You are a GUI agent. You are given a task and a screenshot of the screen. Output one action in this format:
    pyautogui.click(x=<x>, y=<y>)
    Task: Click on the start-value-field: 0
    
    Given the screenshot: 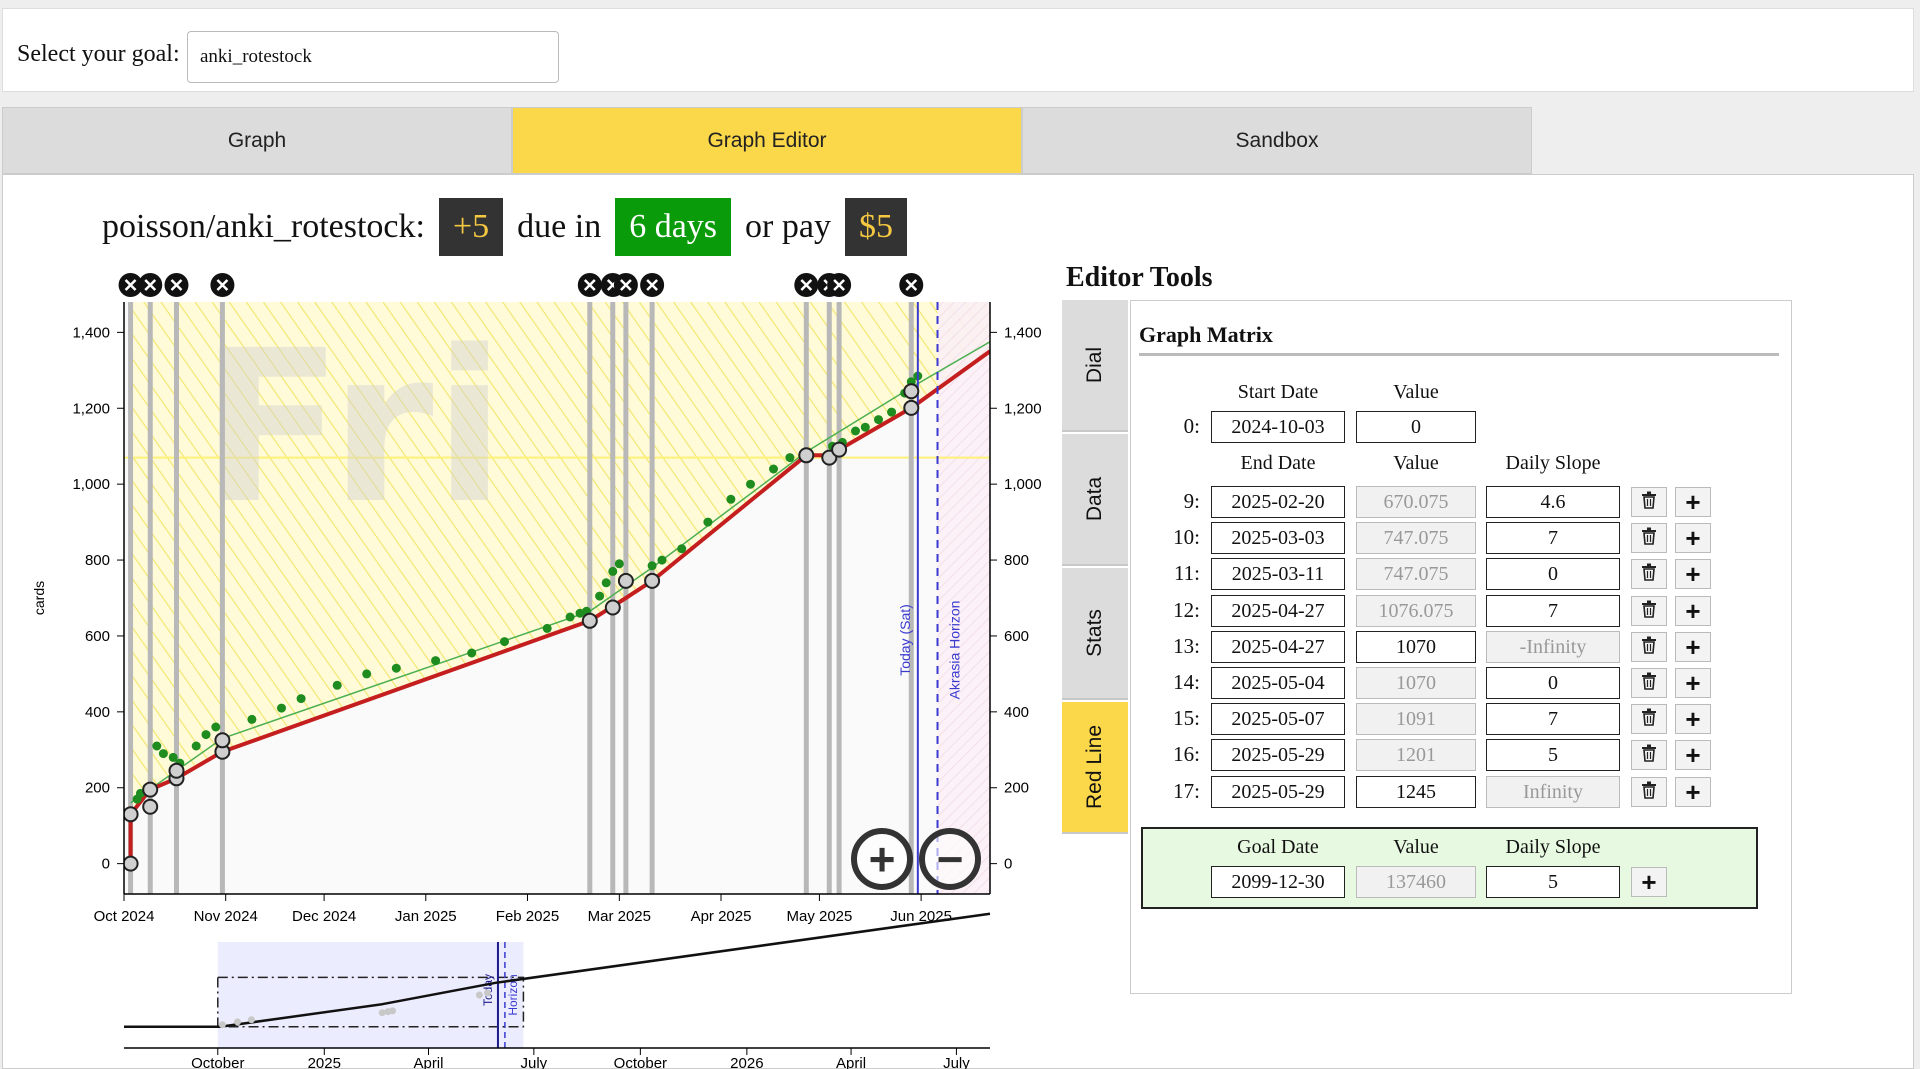 What is the action you would take?
    pyautogui.click(x=1416, y=427)
    